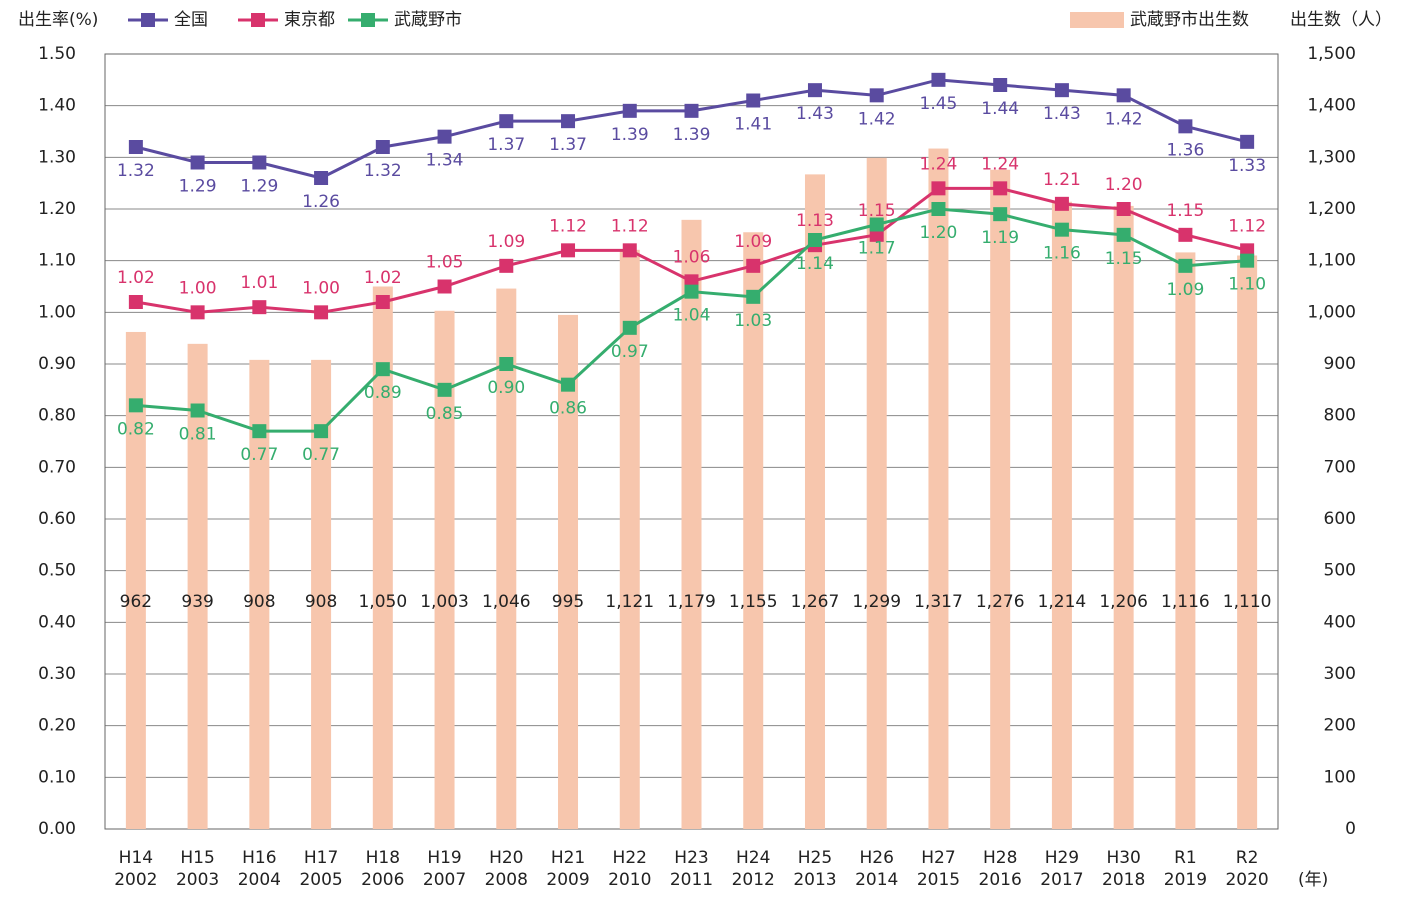 The width and height of the screenshot is (1418, 899). I want to click on x-tick-label: H16, so click(259, 858).